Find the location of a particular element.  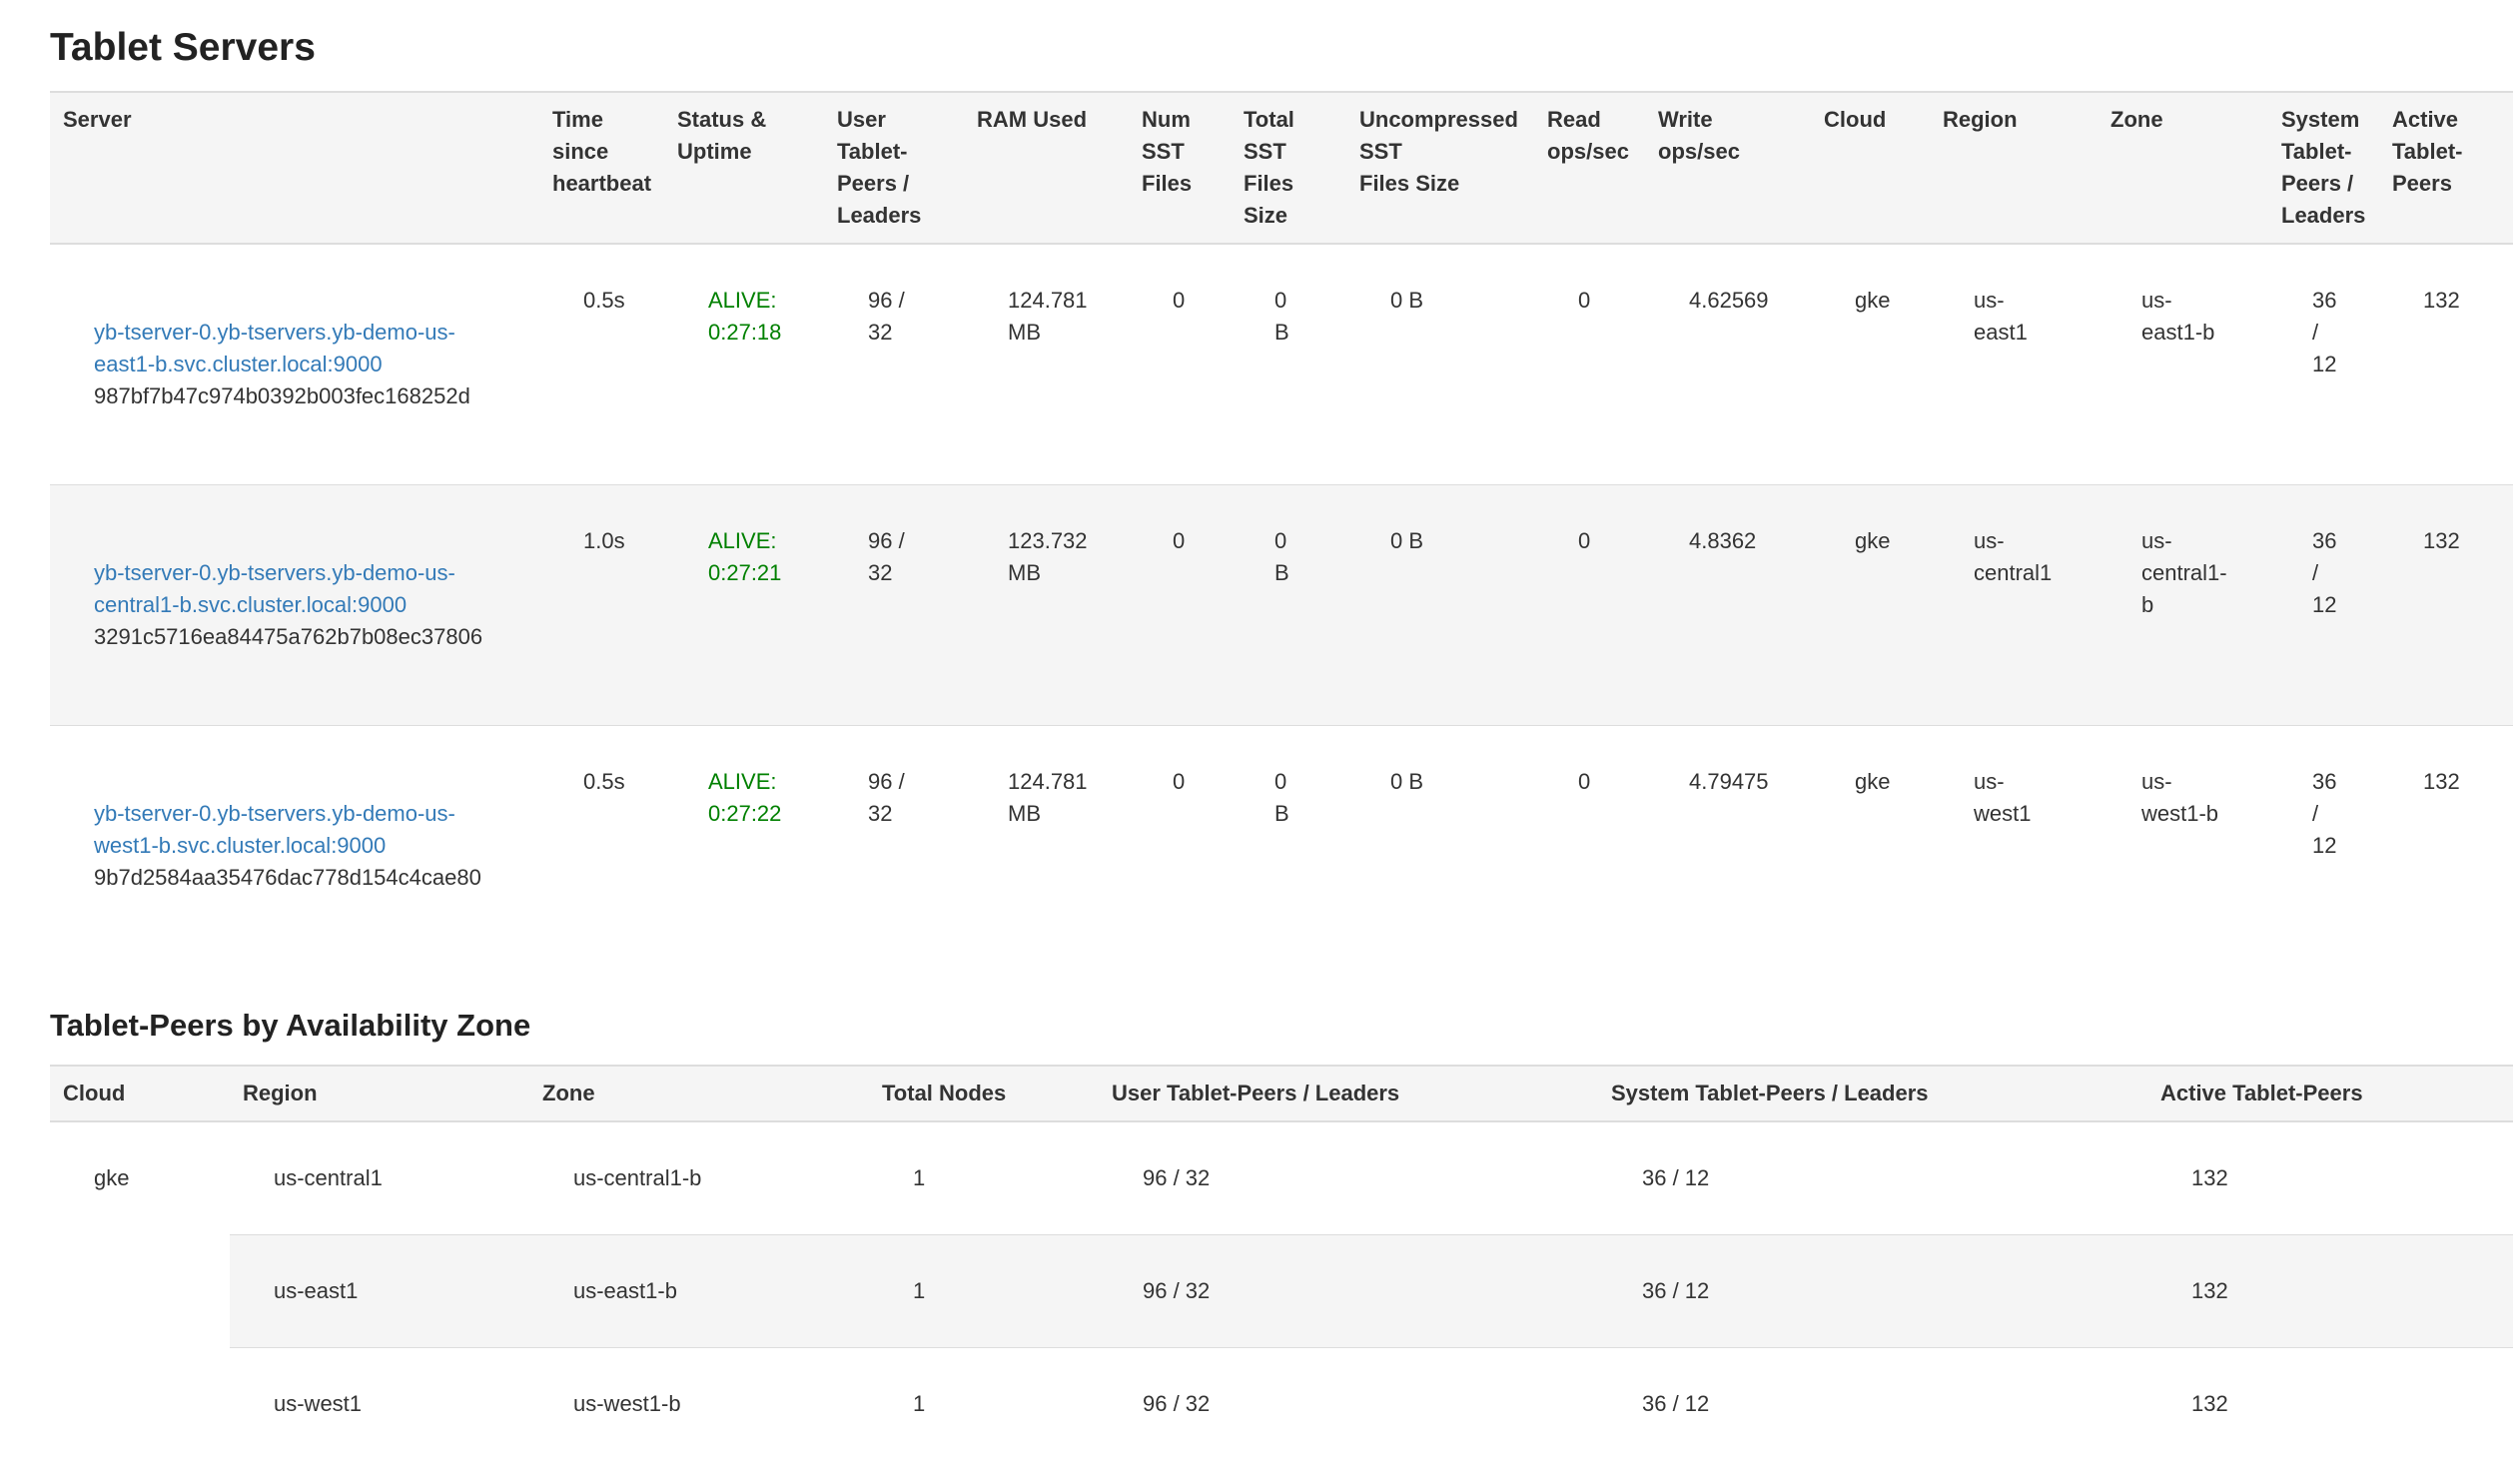

server-uuid: 3291c5716ea84475a762b7b08ec37806 is located at coordinates (288, 636).